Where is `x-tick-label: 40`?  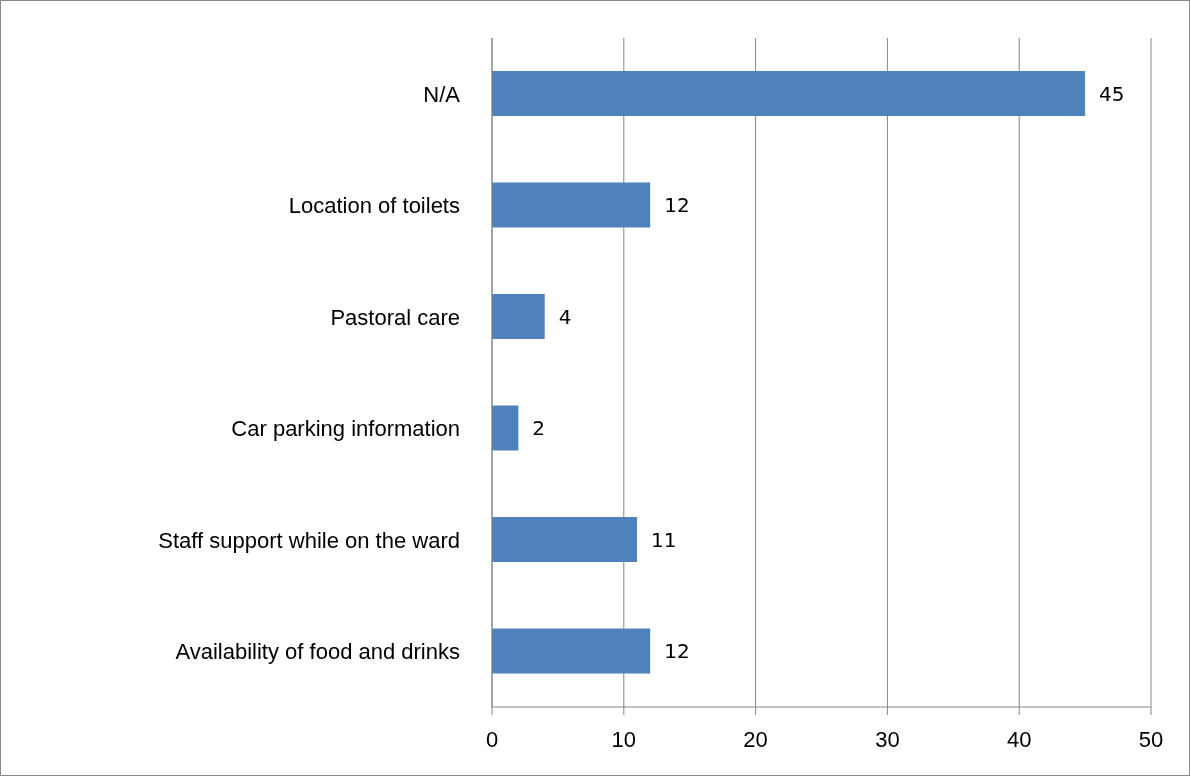 x-tick-label: 40 is located at coordinates (1019, 739).